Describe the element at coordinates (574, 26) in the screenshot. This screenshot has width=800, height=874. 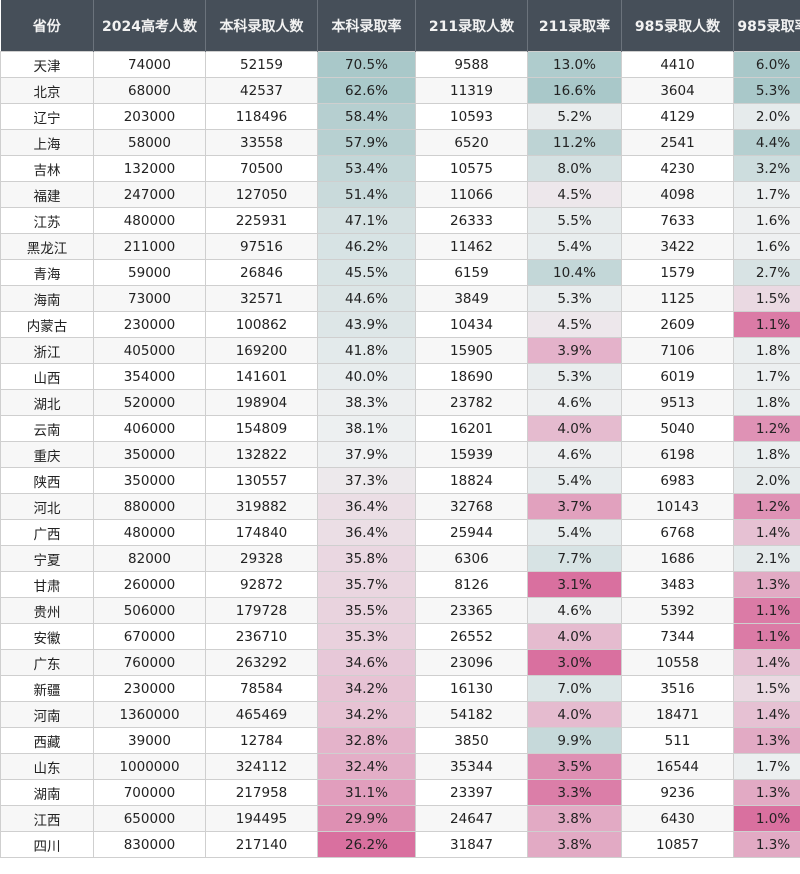
I see `col-header-211-rate: 211录取率` at that location.